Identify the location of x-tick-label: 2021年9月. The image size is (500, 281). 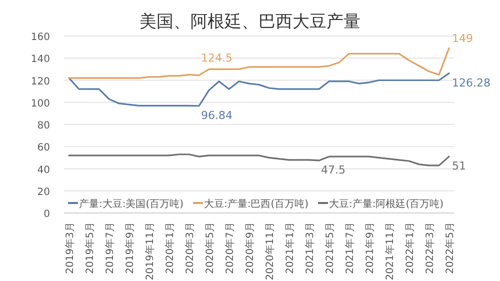
(370, 248).